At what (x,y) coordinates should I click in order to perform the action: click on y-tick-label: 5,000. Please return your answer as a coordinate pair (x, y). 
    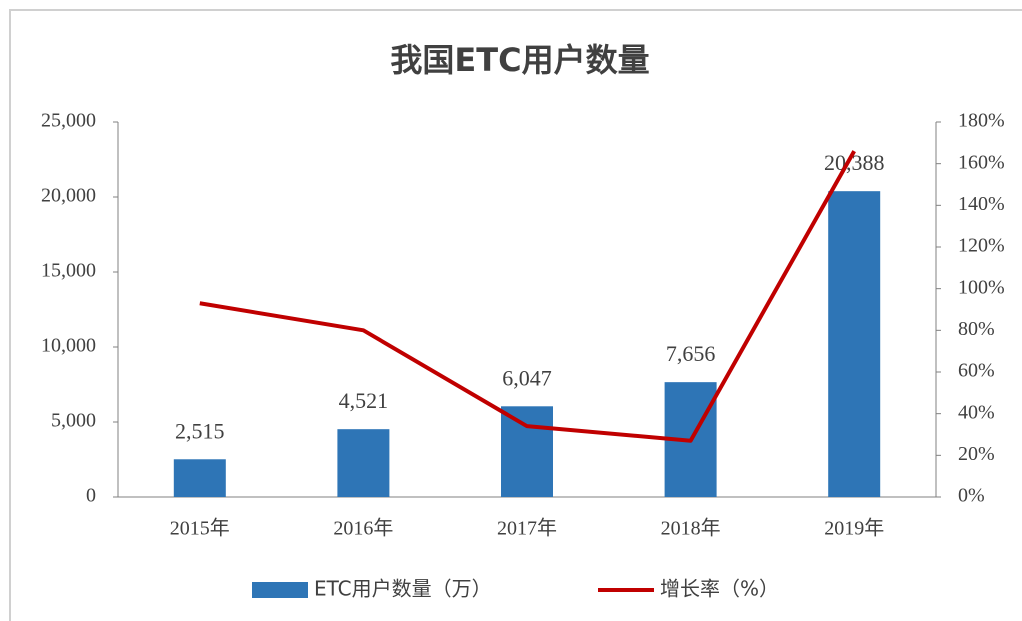
    Looking at the image, I should click on (73, 421).